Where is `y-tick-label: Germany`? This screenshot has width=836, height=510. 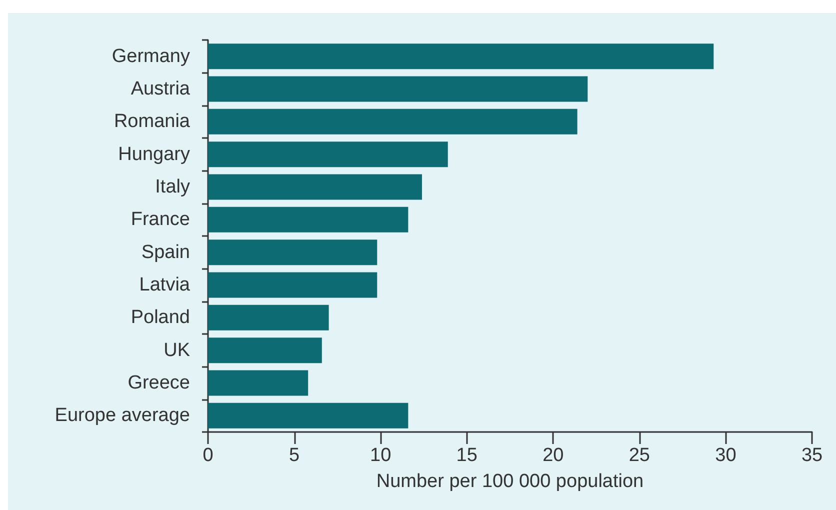
y-tick-label: Germany is located at coordinates (151, 56).